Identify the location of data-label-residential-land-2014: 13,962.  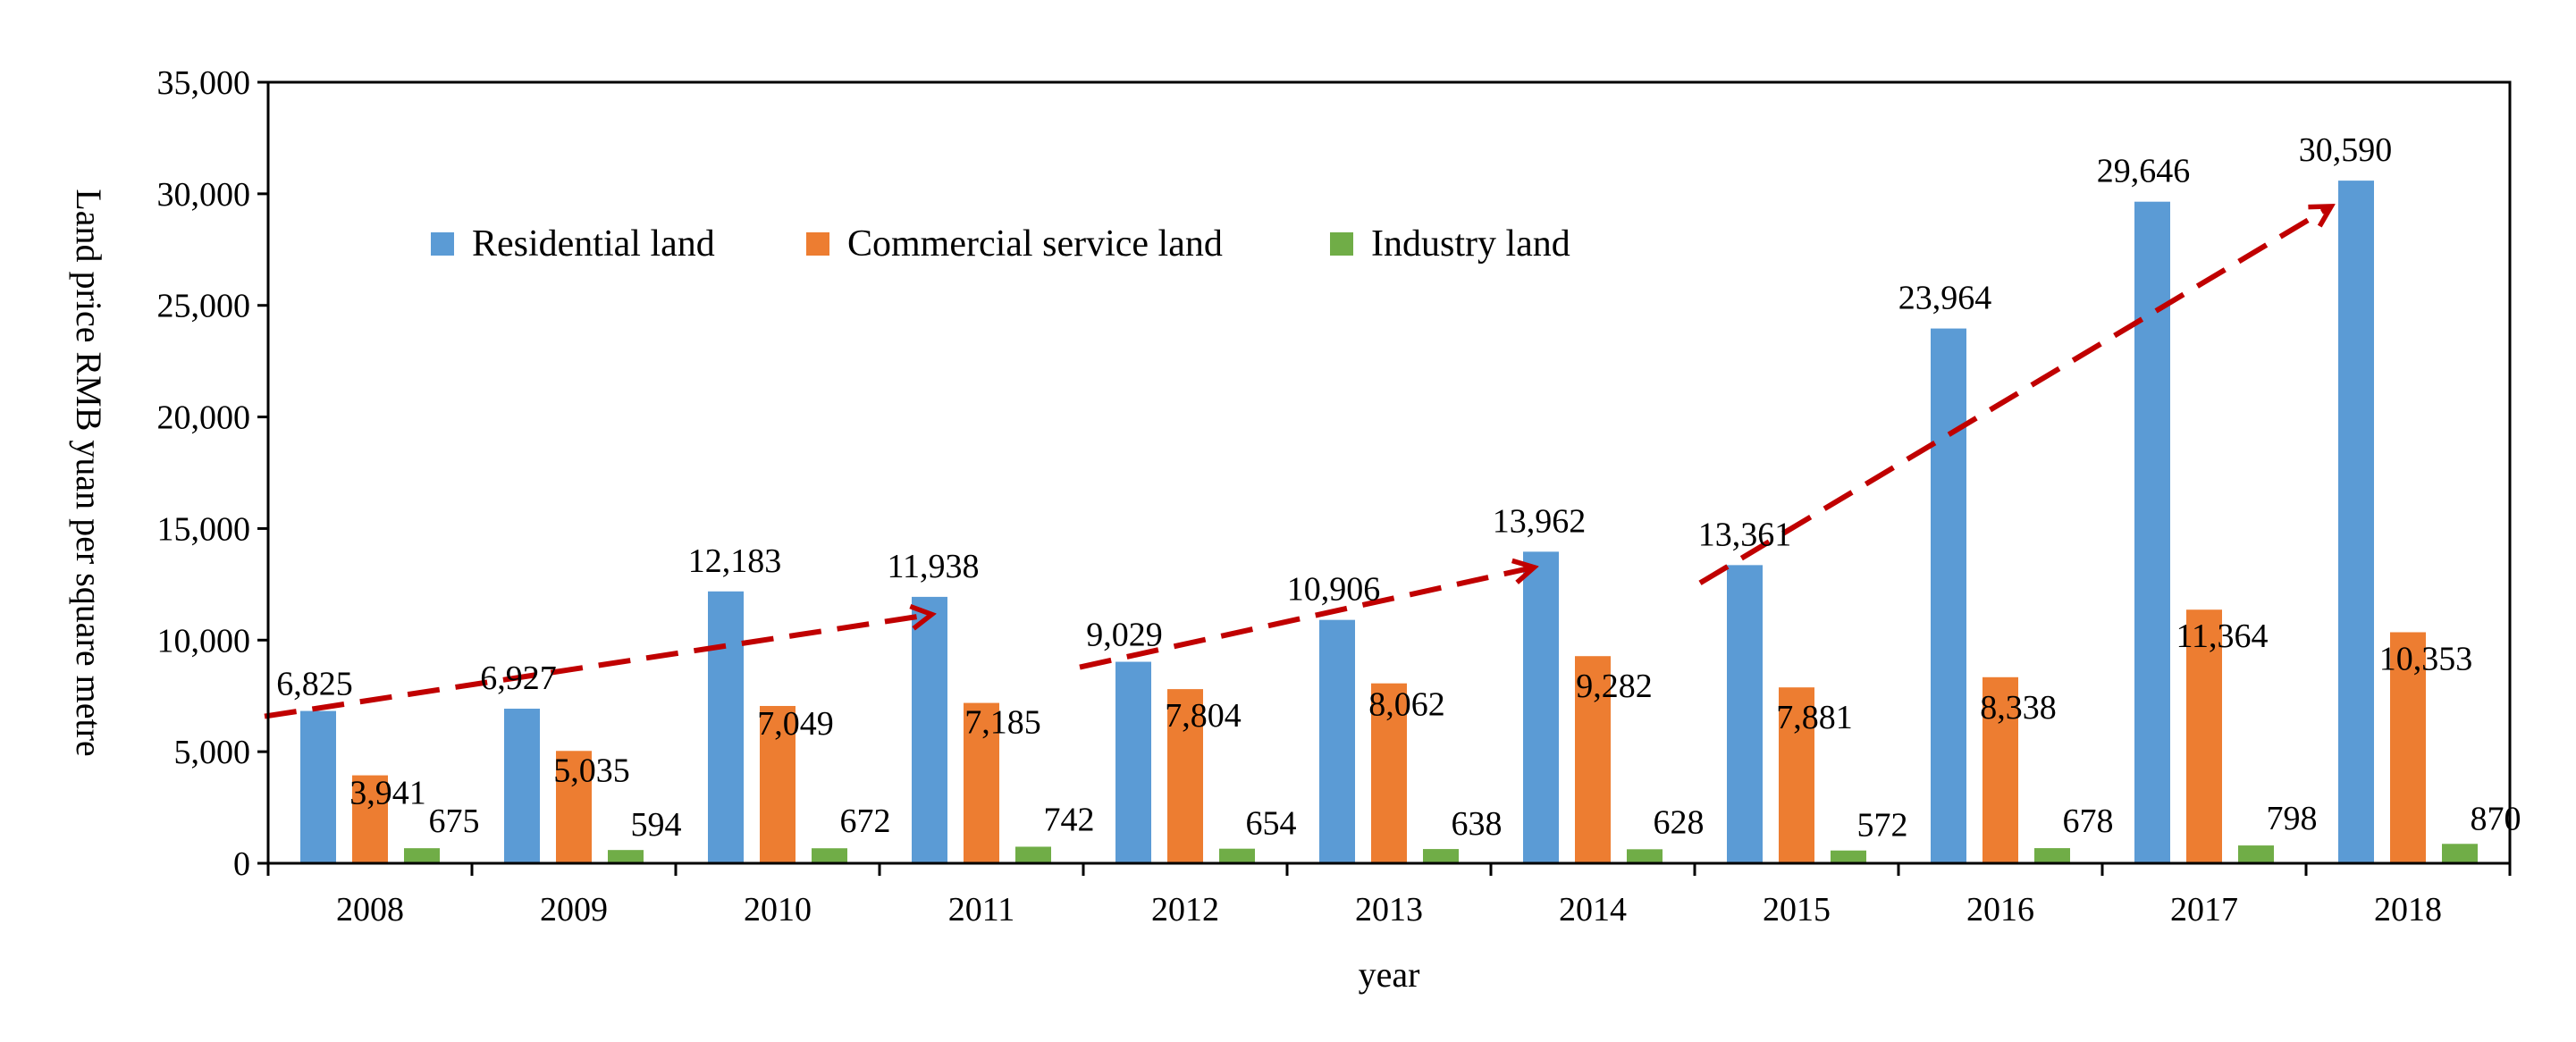
(1540, 521).